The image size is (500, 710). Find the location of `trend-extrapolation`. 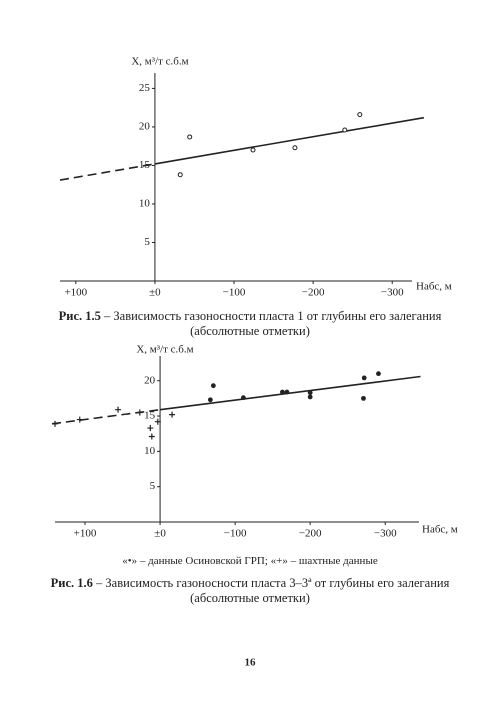

trend-extrapolation is located at coordinates (107, 172).